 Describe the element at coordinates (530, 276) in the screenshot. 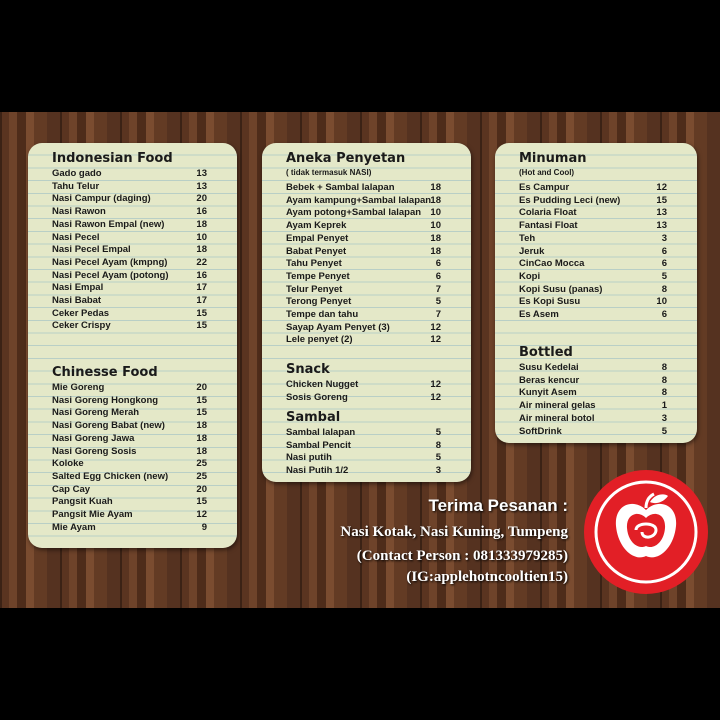

I see `item-name: Kopi` at that location.